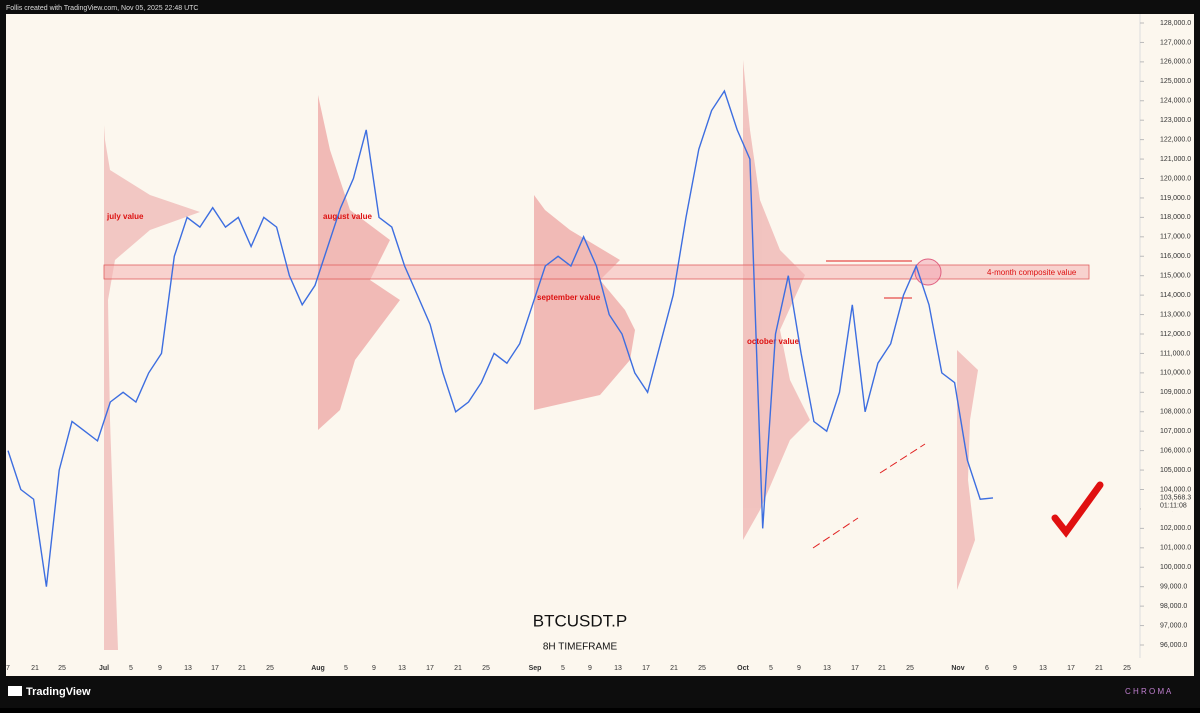 Image resolution: width=1200 pixels, height=713 pixels. Describe the element at coordinates (569, 297) in the screenshot. I see `annotation: september value` at that location.